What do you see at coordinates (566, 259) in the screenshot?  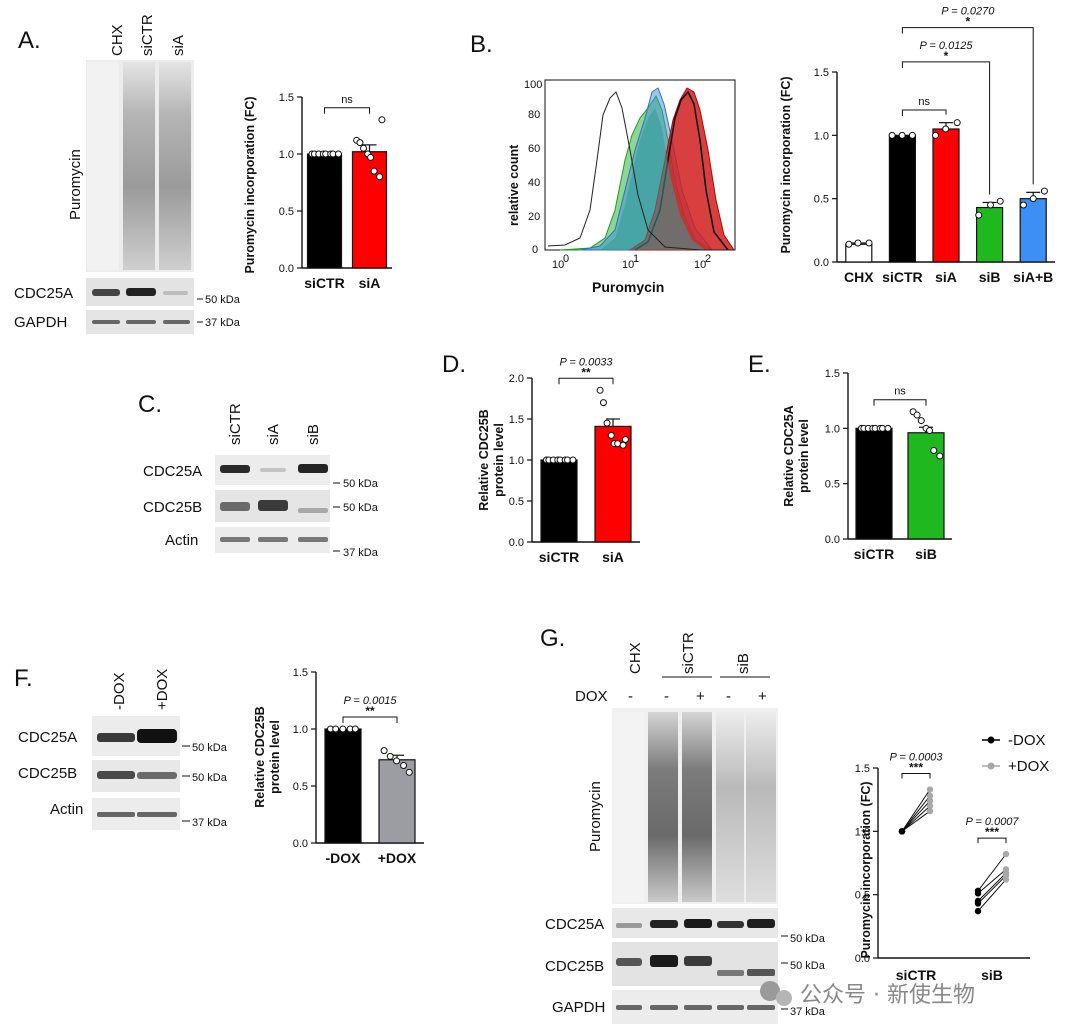 I see `flow-xtick-exp: 0` at bounding box center [566, 259].